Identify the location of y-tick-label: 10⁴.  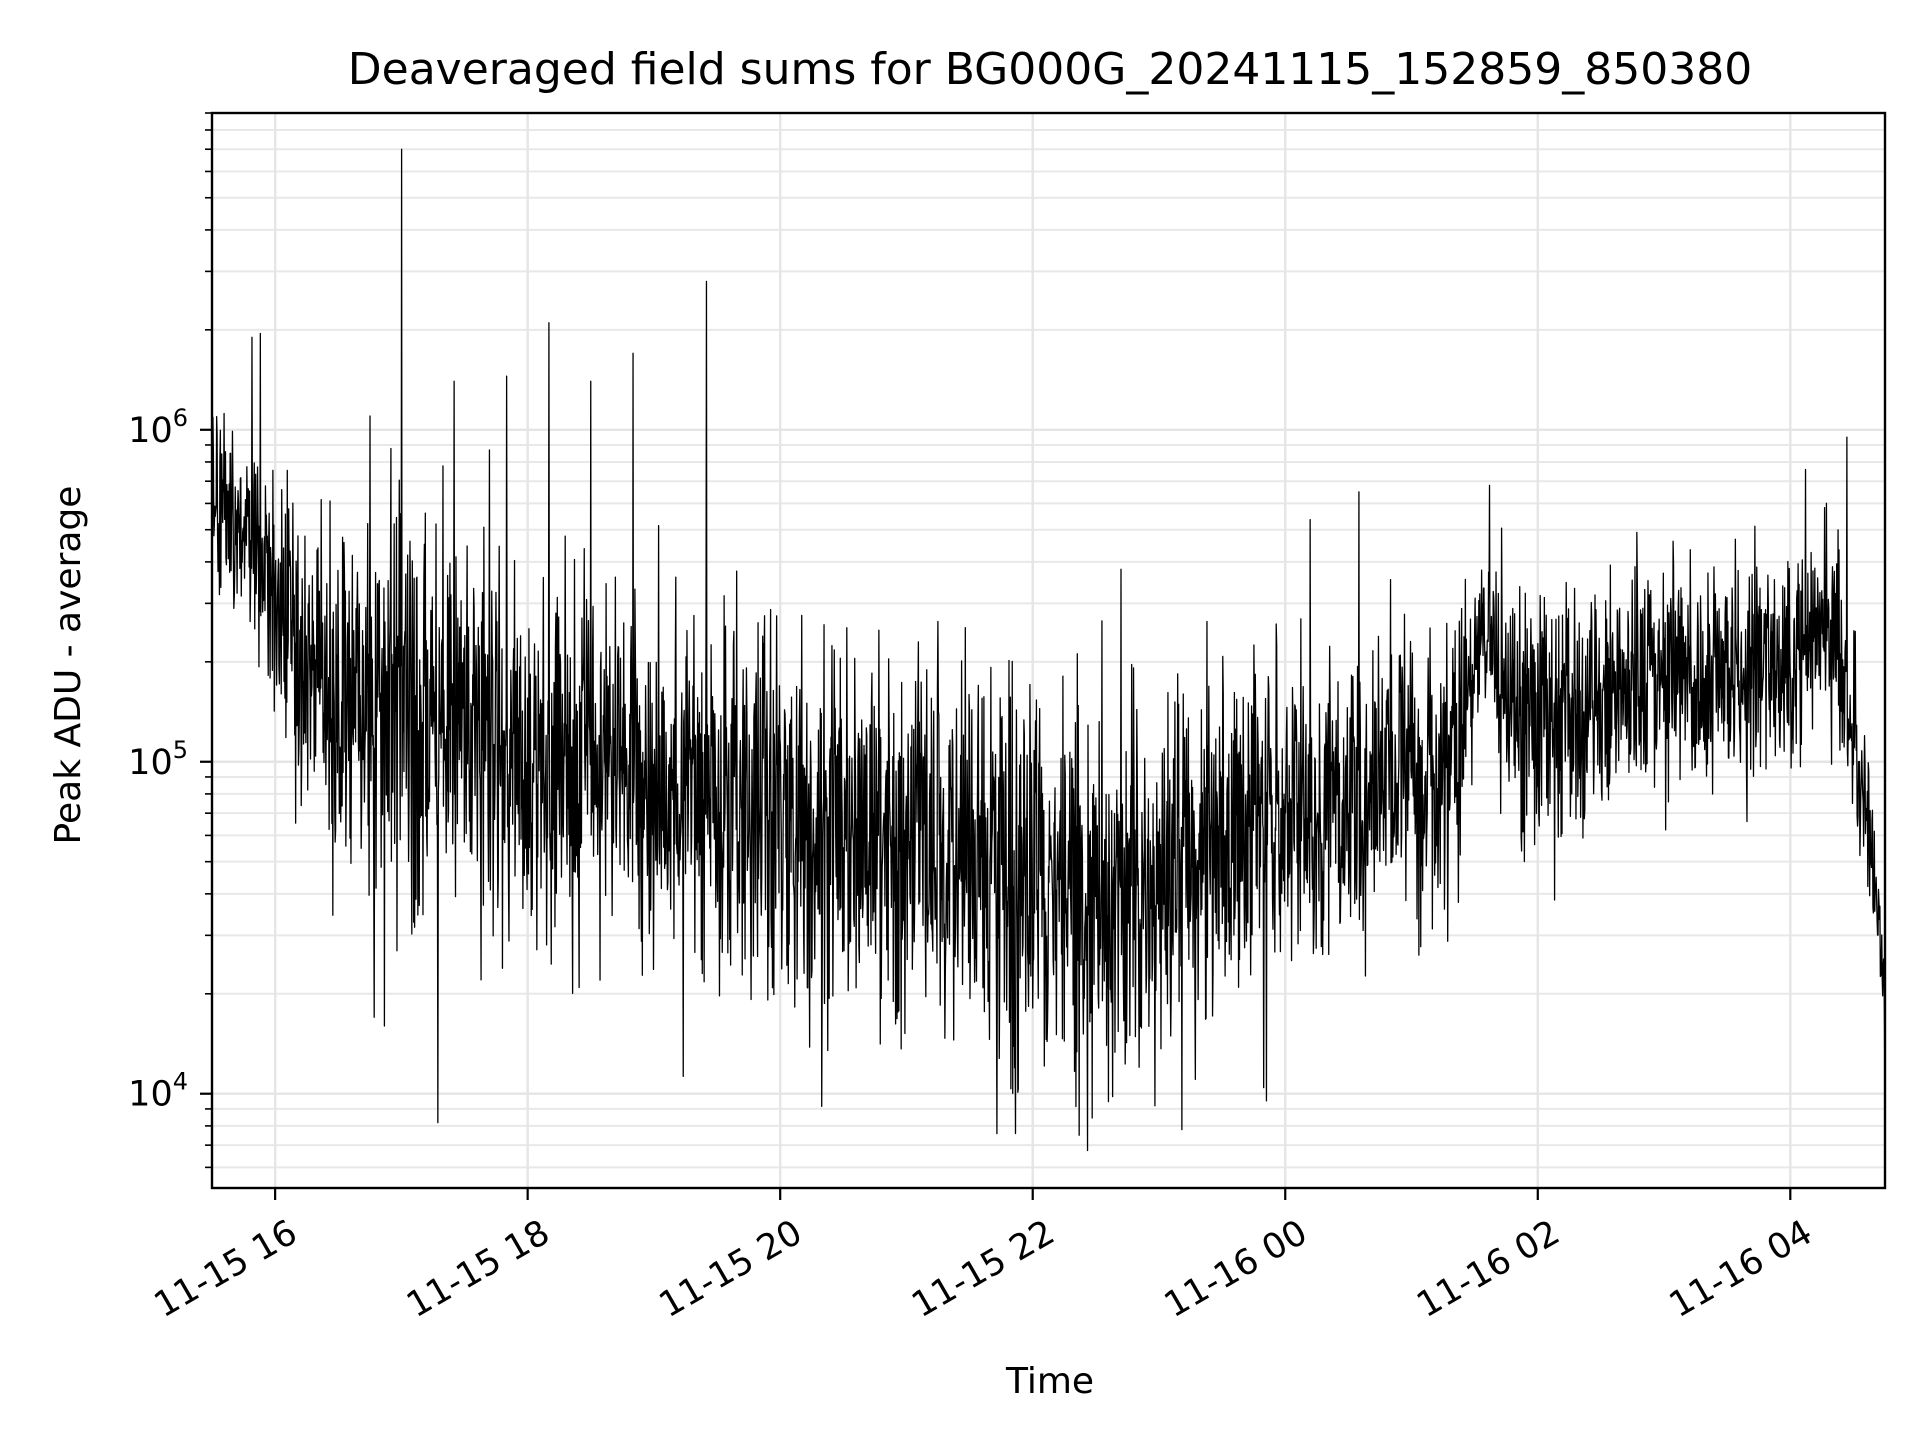
(158, 1091).